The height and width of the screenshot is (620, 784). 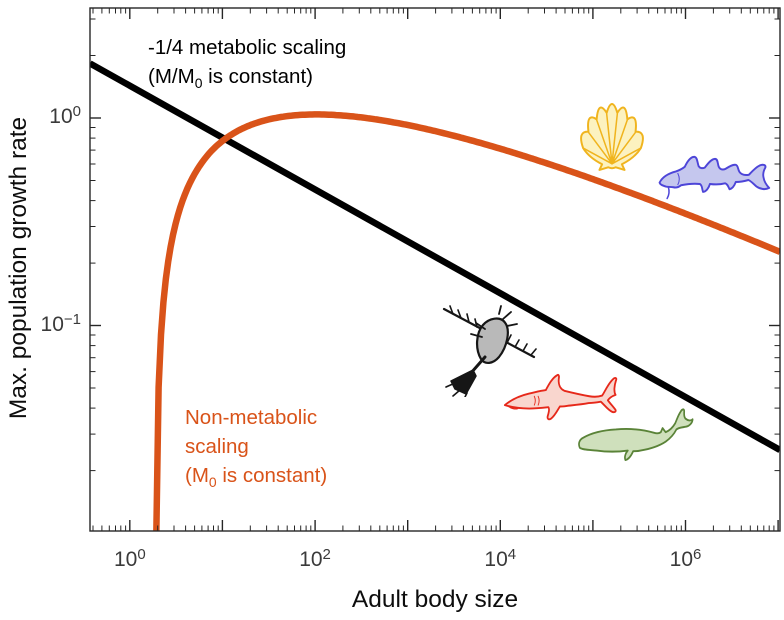 What do you see at coordinates (65, 115) in the screenshot?
I see `y-tick-label: 10⁰` at bounding box center [65, 115].